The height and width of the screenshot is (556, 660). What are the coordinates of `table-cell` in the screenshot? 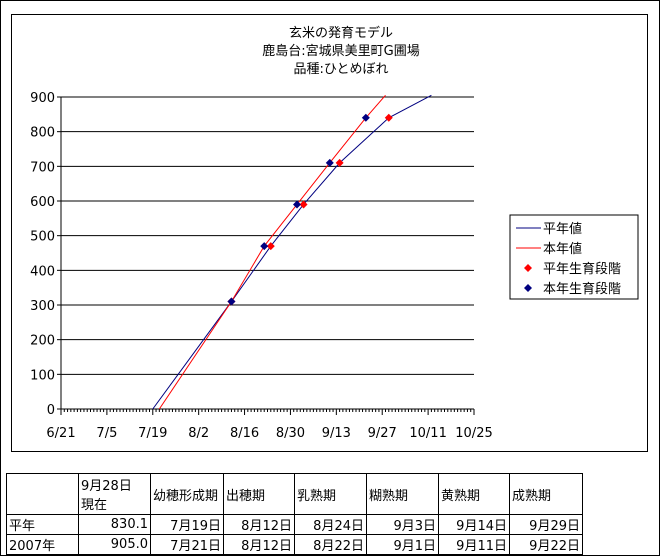 It's located at (42, 494).